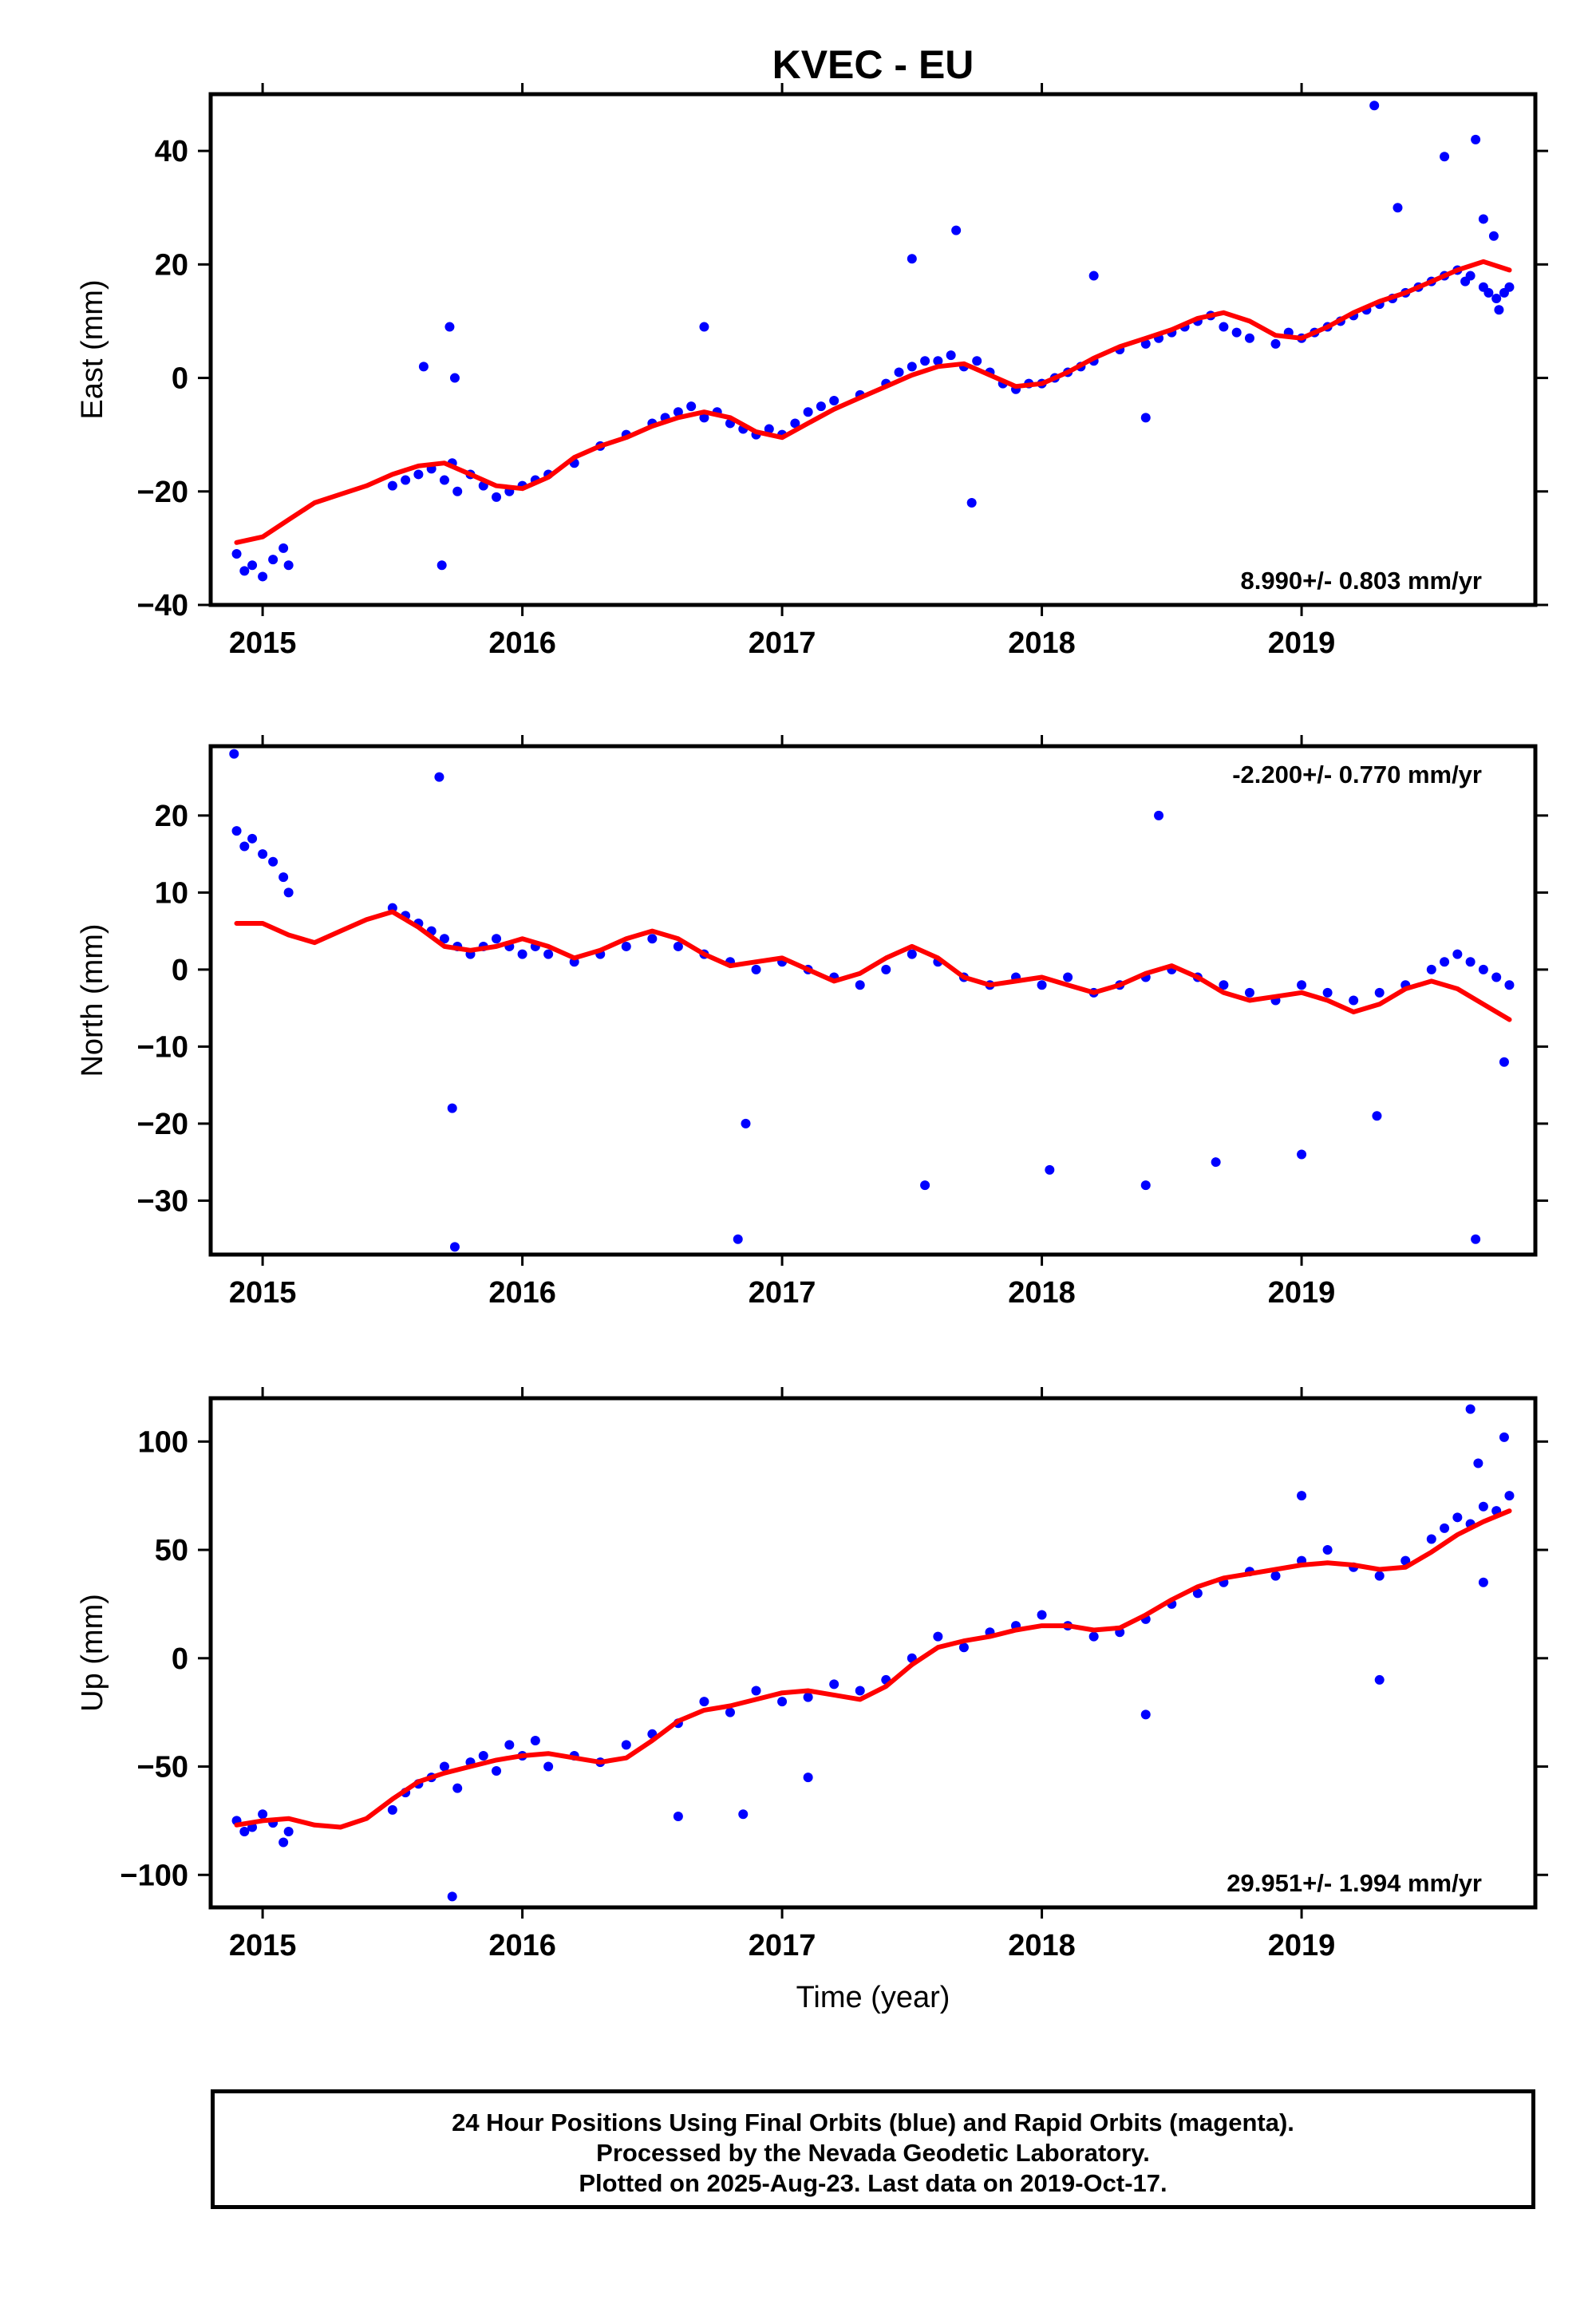 This screenshot has height=2316, width=1596. Describe the element at coordinates (263, 1293) in the screenshot. I see `north-x-tick-label: 2015` at that location.